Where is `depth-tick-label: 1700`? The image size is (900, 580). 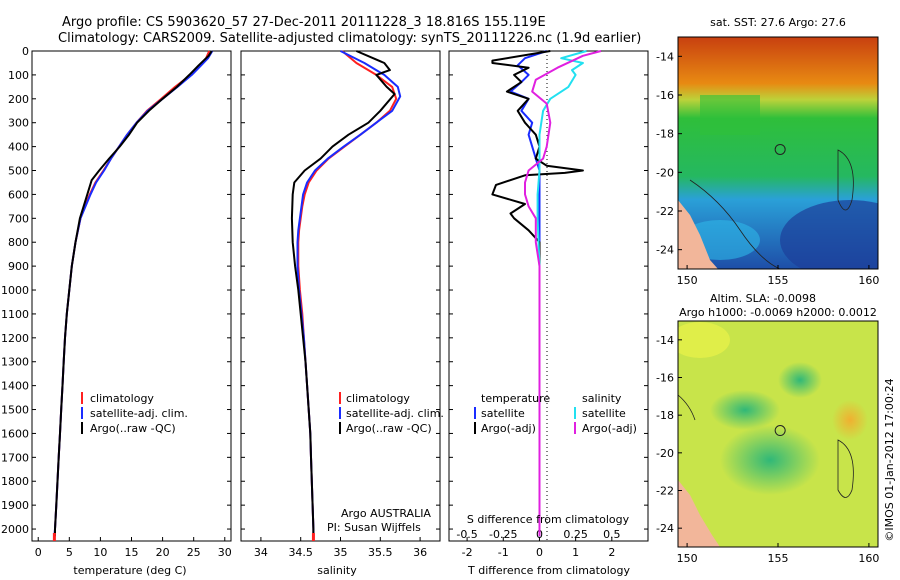 depth-tick-label: 1700 is located at coordinates (15, 457).